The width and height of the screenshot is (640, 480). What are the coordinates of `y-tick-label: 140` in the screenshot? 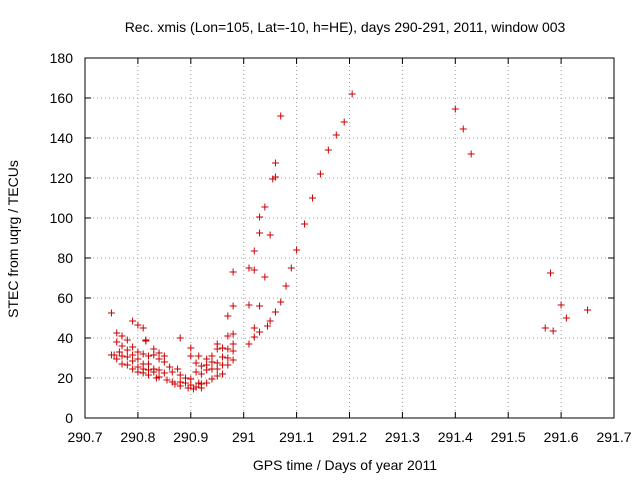 It's located at (62, 138).